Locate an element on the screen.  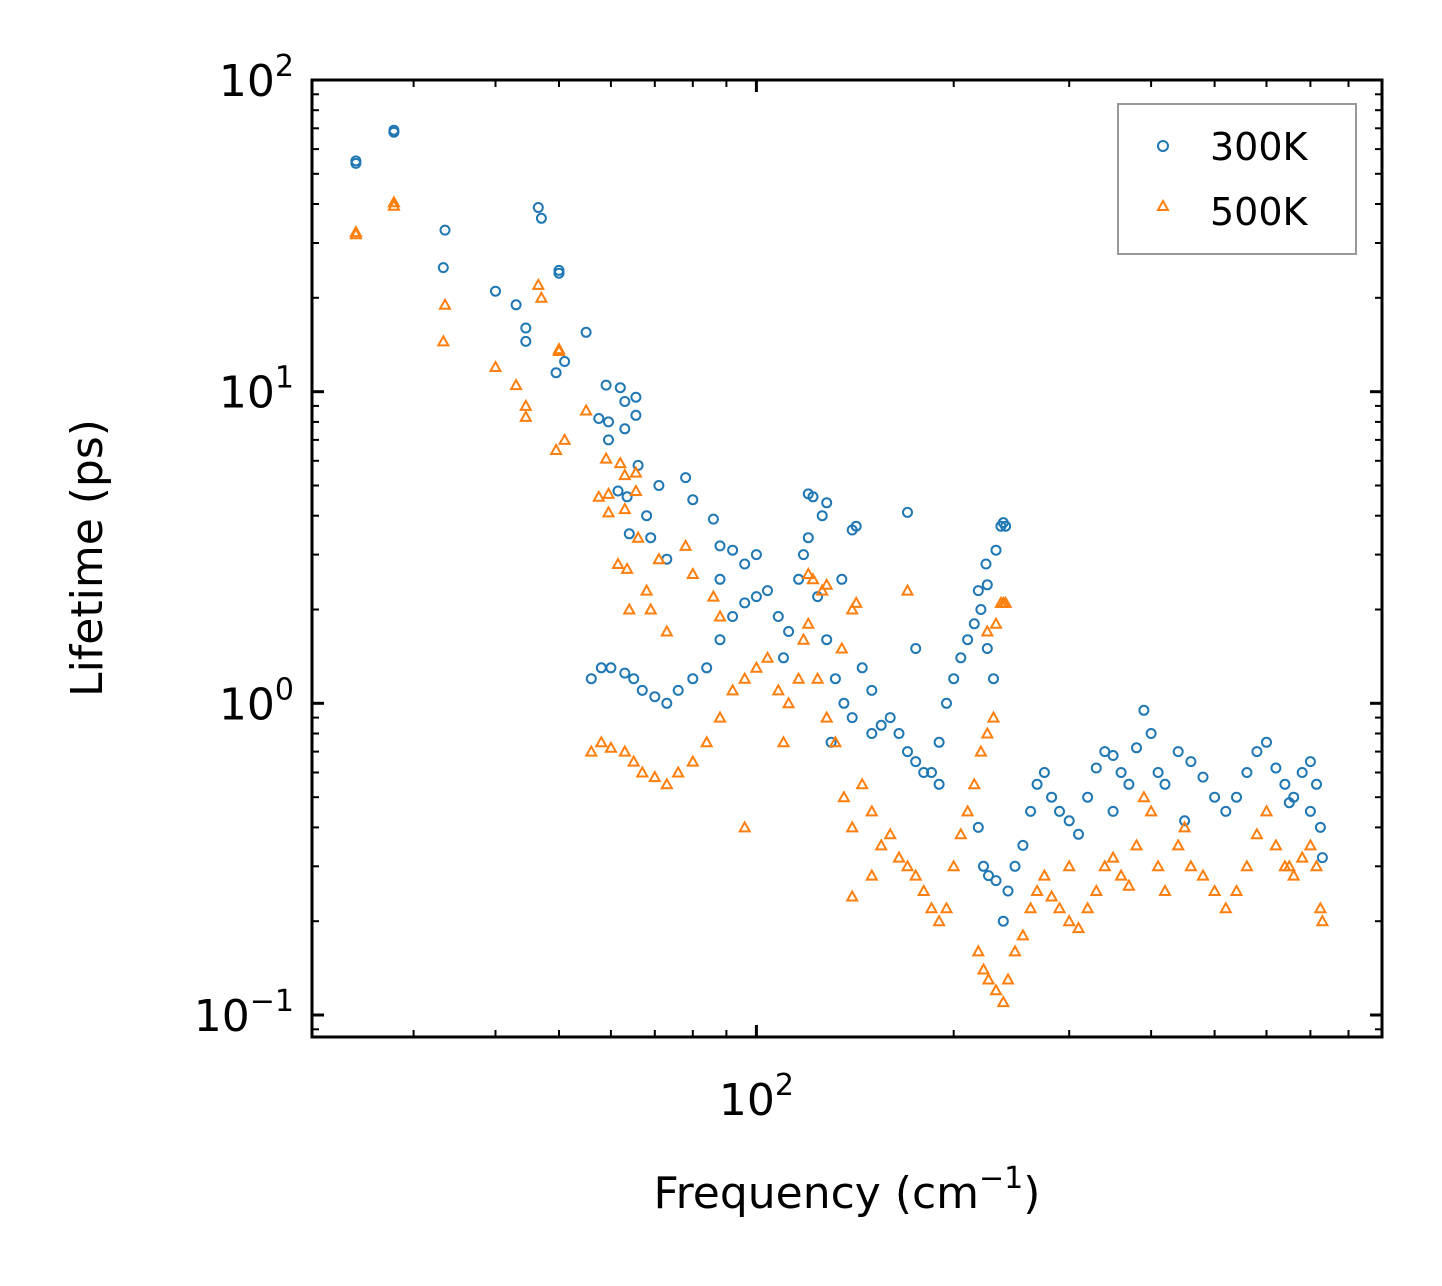
legend-label-500k: 500K is located at coordinates (1259, 212).